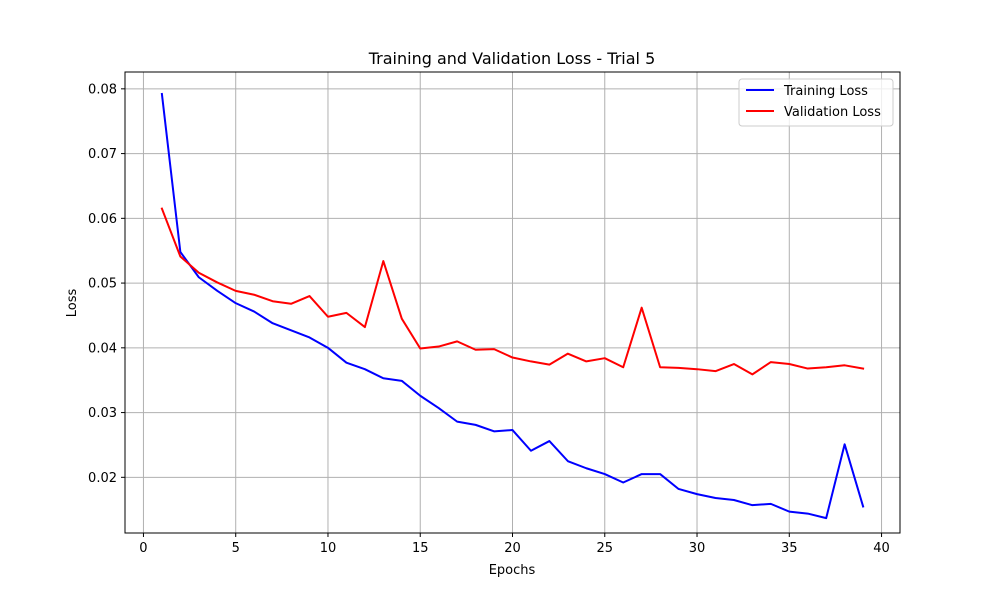 The height and width of the screenshot is (600, 1000). I want to click on x-axis-label: Epochs, so click(512, 570).